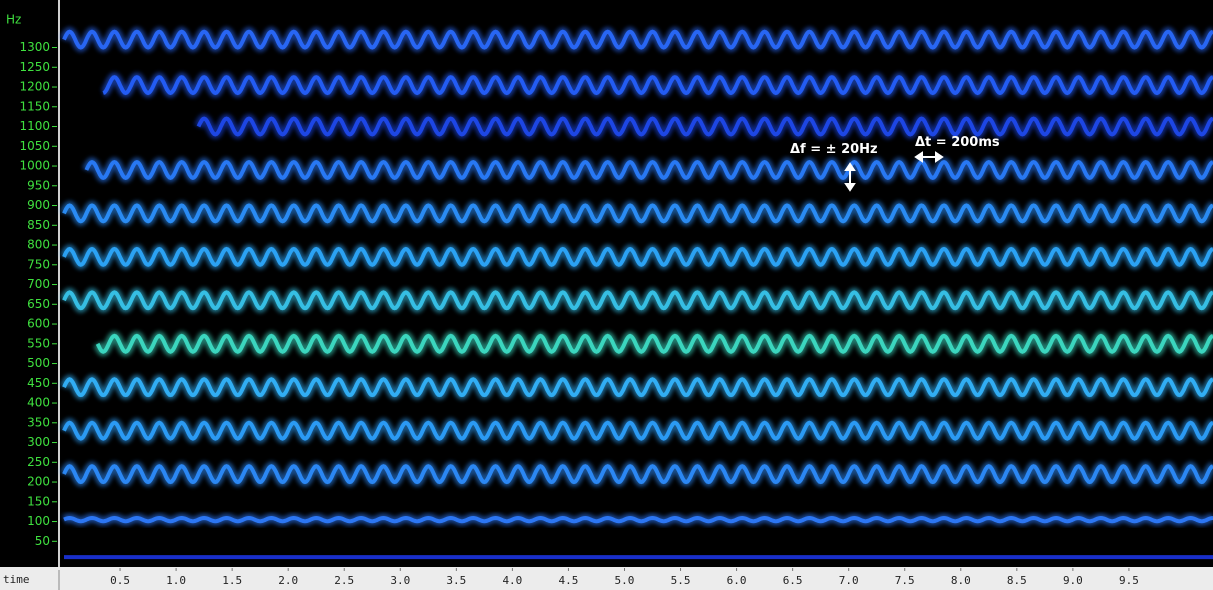  What do you see at coordinates (42, 541) in the screenshot?
I see `y-tick-label: 50` at bounding box center [42, 541].